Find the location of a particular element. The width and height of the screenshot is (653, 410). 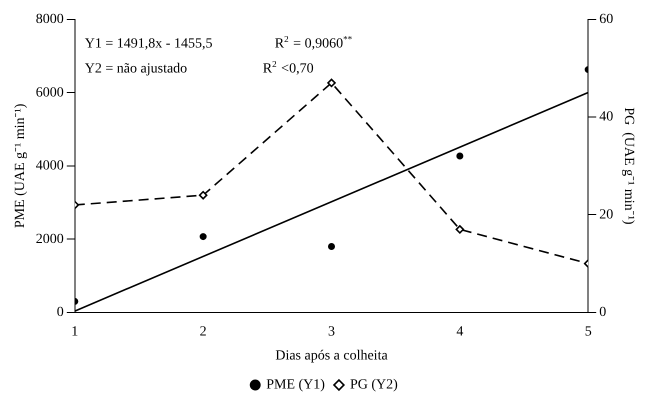

y-tick-label: 6000 is located at coordinates (50, 92).